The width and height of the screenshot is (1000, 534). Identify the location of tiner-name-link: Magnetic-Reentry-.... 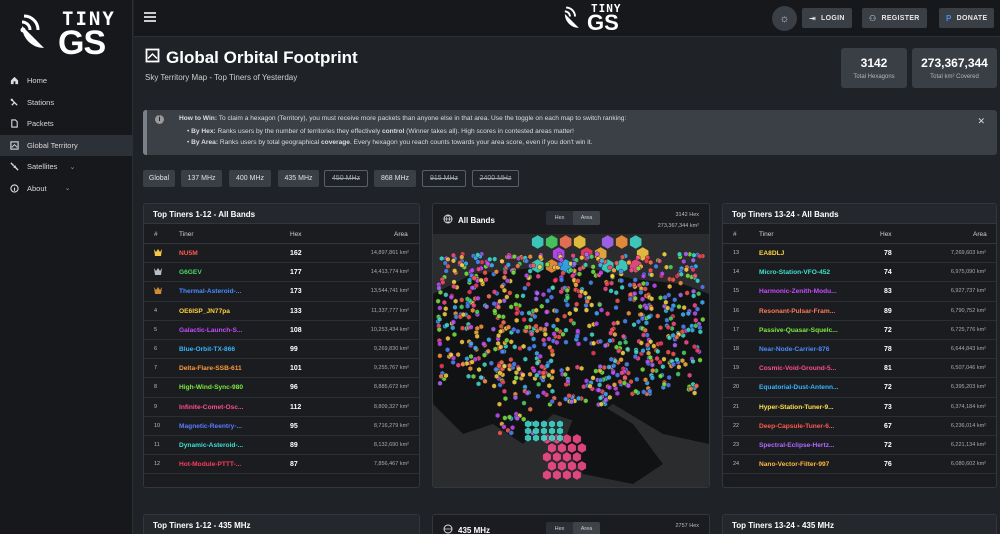
(211, 426).